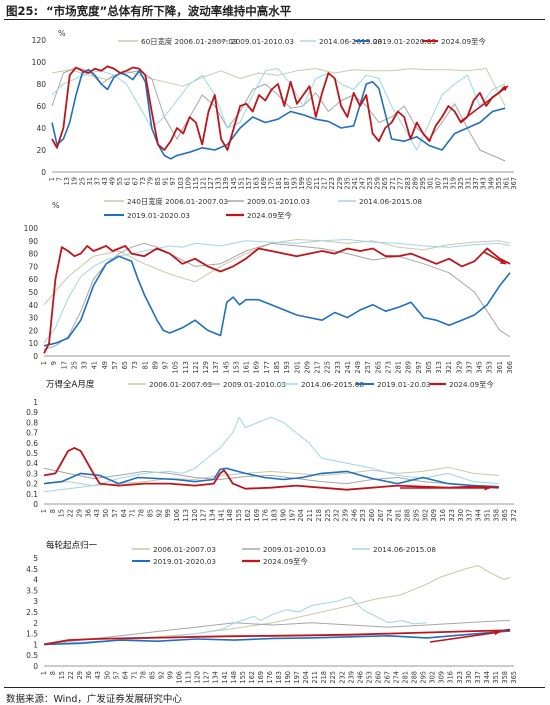  I want to click on y-tick-label: 0.5, so click(32, 453).